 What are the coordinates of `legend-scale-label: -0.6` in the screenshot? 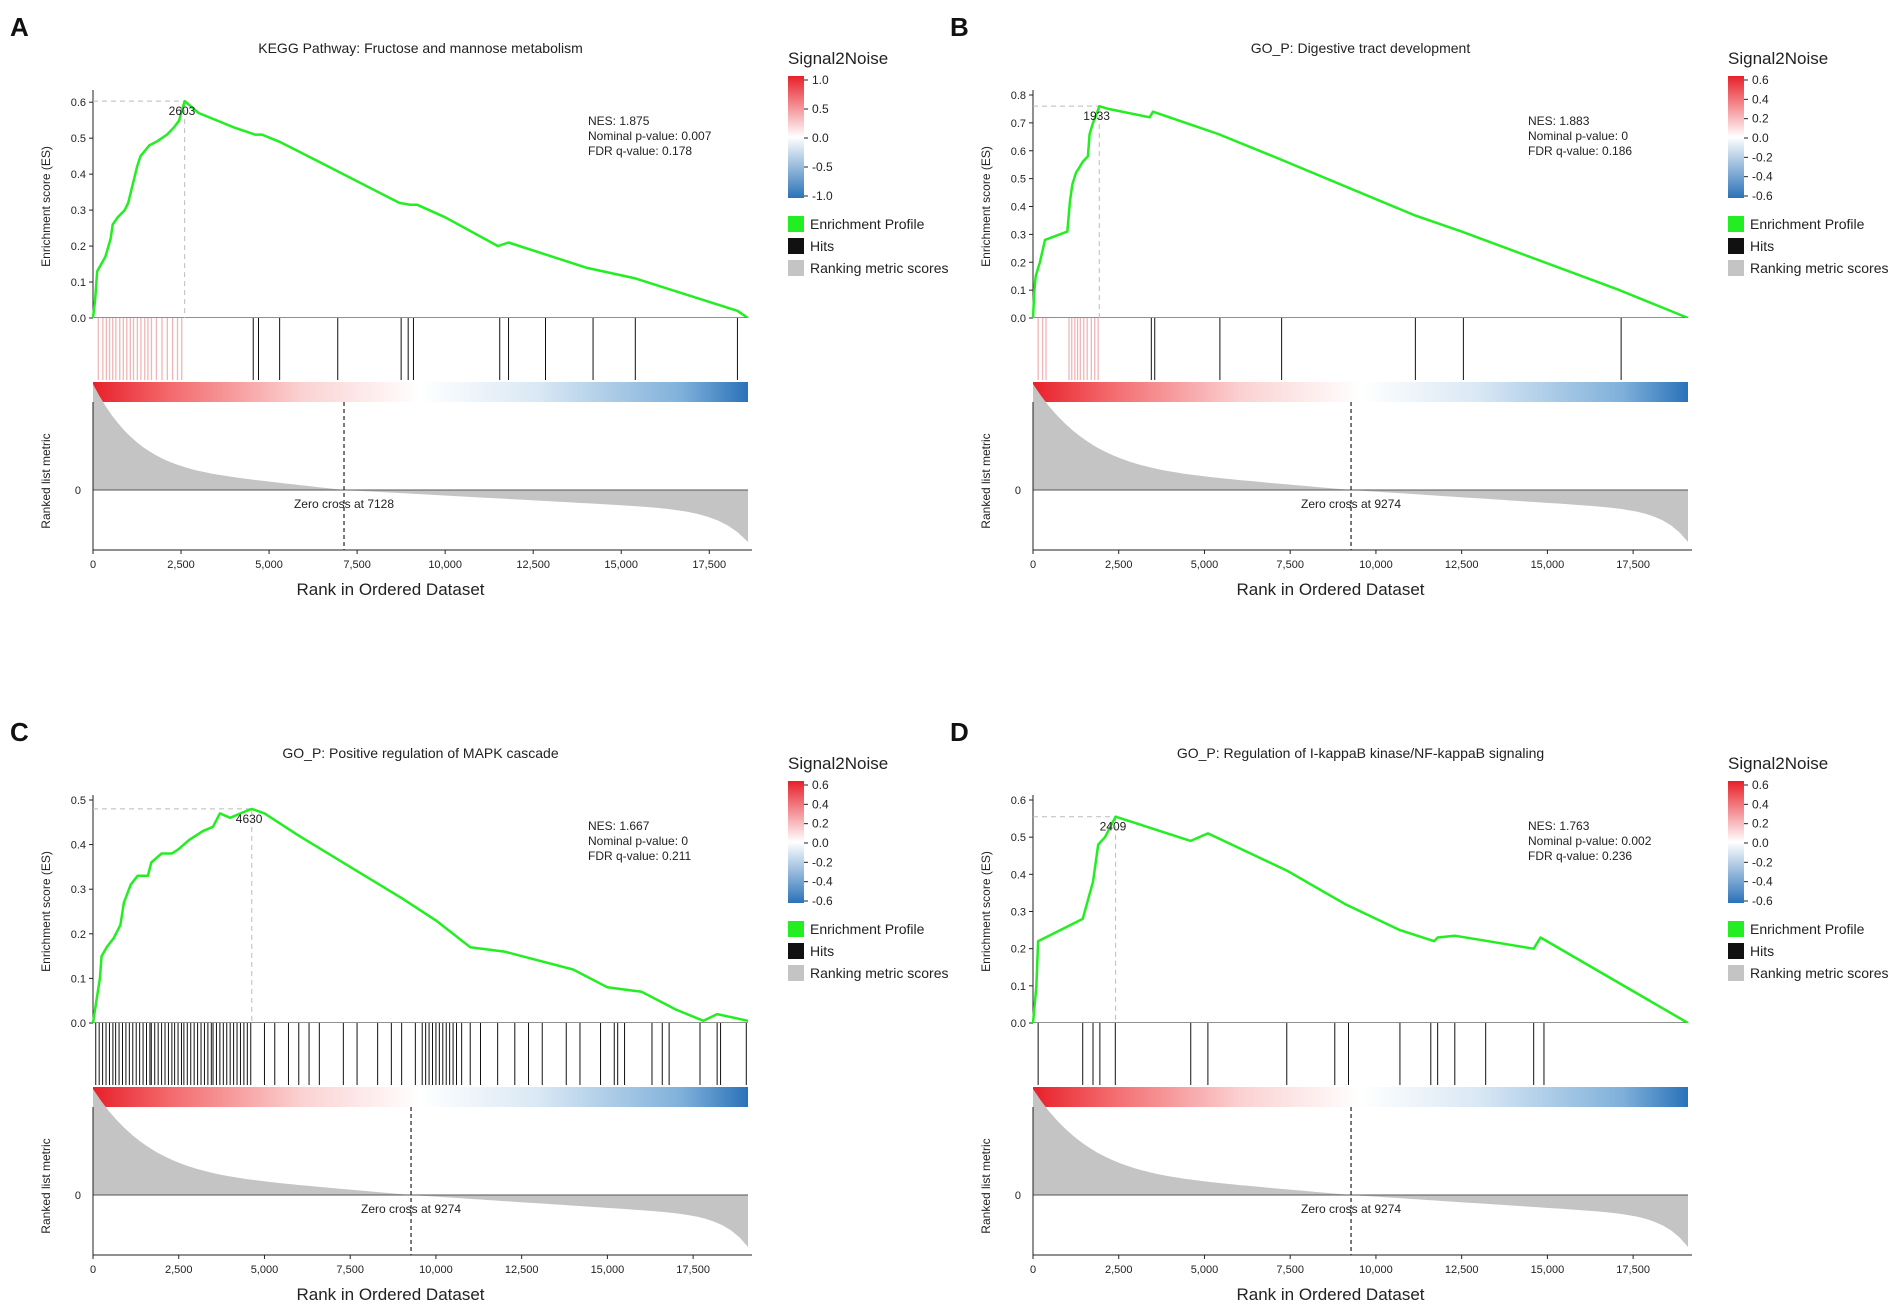 It's located at (822, 901).